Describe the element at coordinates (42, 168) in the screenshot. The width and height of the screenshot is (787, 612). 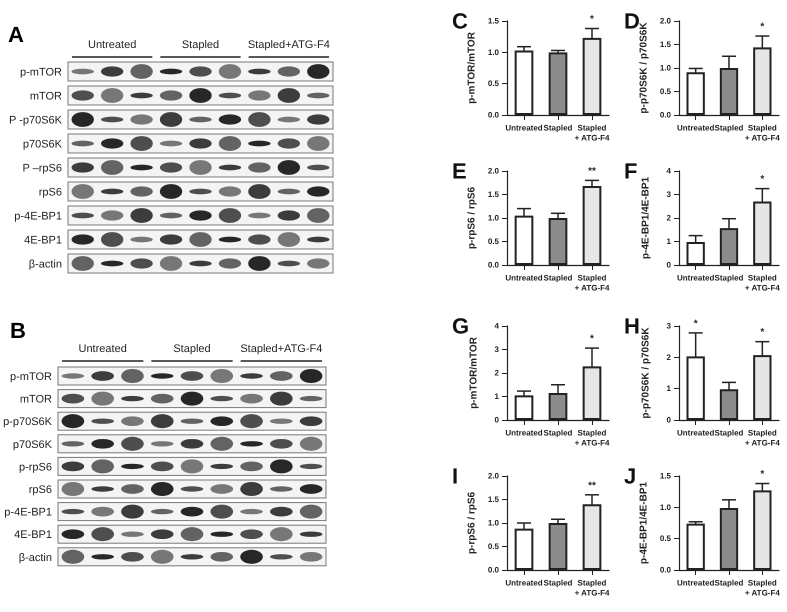
I see `category-label: P –rpS6` at that location.